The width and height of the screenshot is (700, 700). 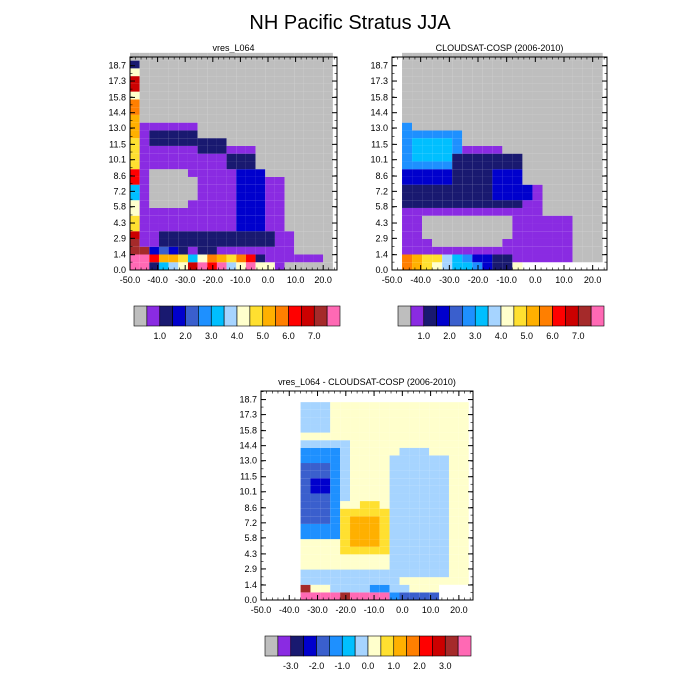 What do you see at coordinates (449, 336) in the screenshot?
I see `colorbar-label: 2.0` at bounding box center [449, 336].